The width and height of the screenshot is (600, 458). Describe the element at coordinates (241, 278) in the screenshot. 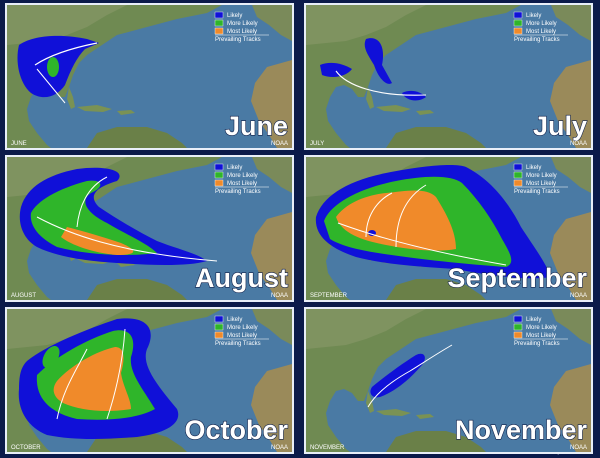

I see `month-title: August` at that location.